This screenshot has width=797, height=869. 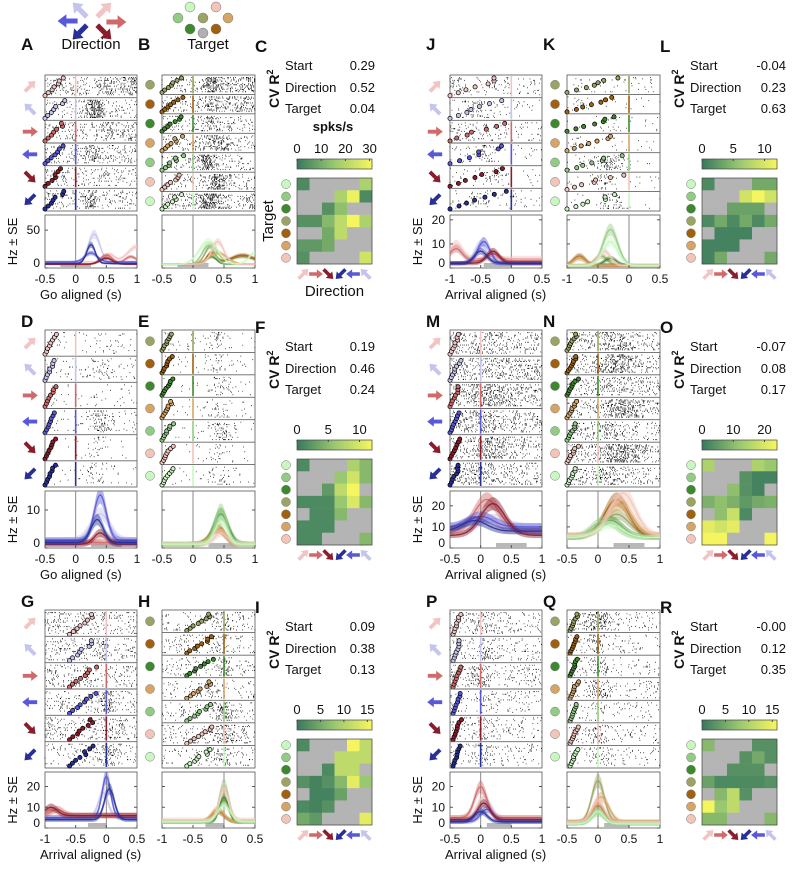 I want to click on panel-letter: L, so click(x=665, y=46).